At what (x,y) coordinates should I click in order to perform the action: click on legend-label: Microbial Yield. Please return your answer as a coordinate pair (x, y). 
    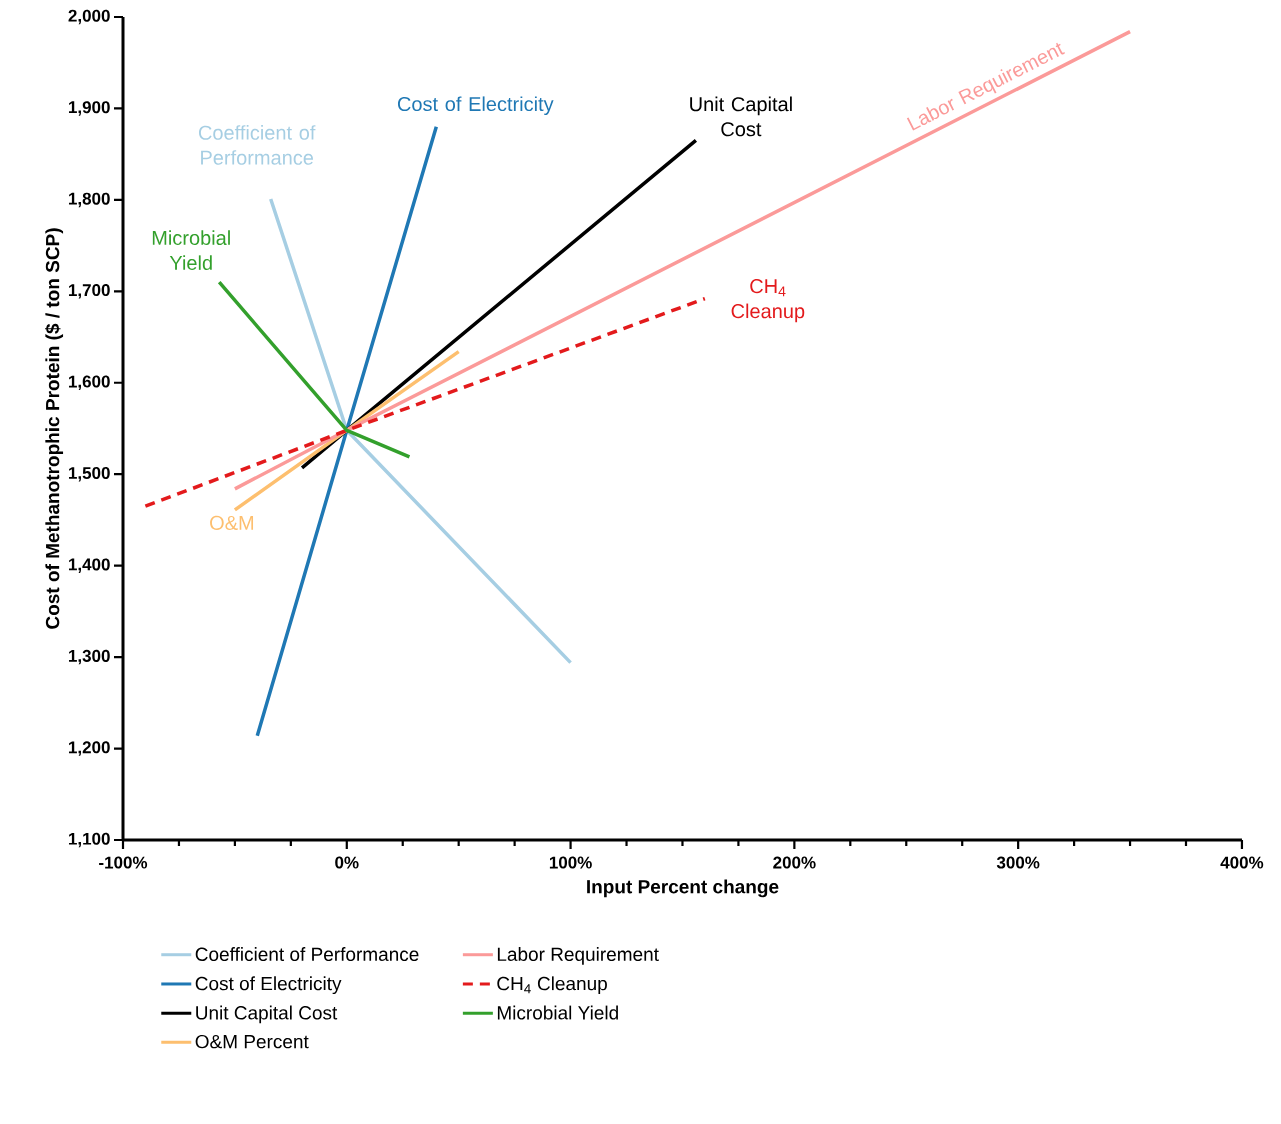
    Looking at the image, I should click on (557, 1012).